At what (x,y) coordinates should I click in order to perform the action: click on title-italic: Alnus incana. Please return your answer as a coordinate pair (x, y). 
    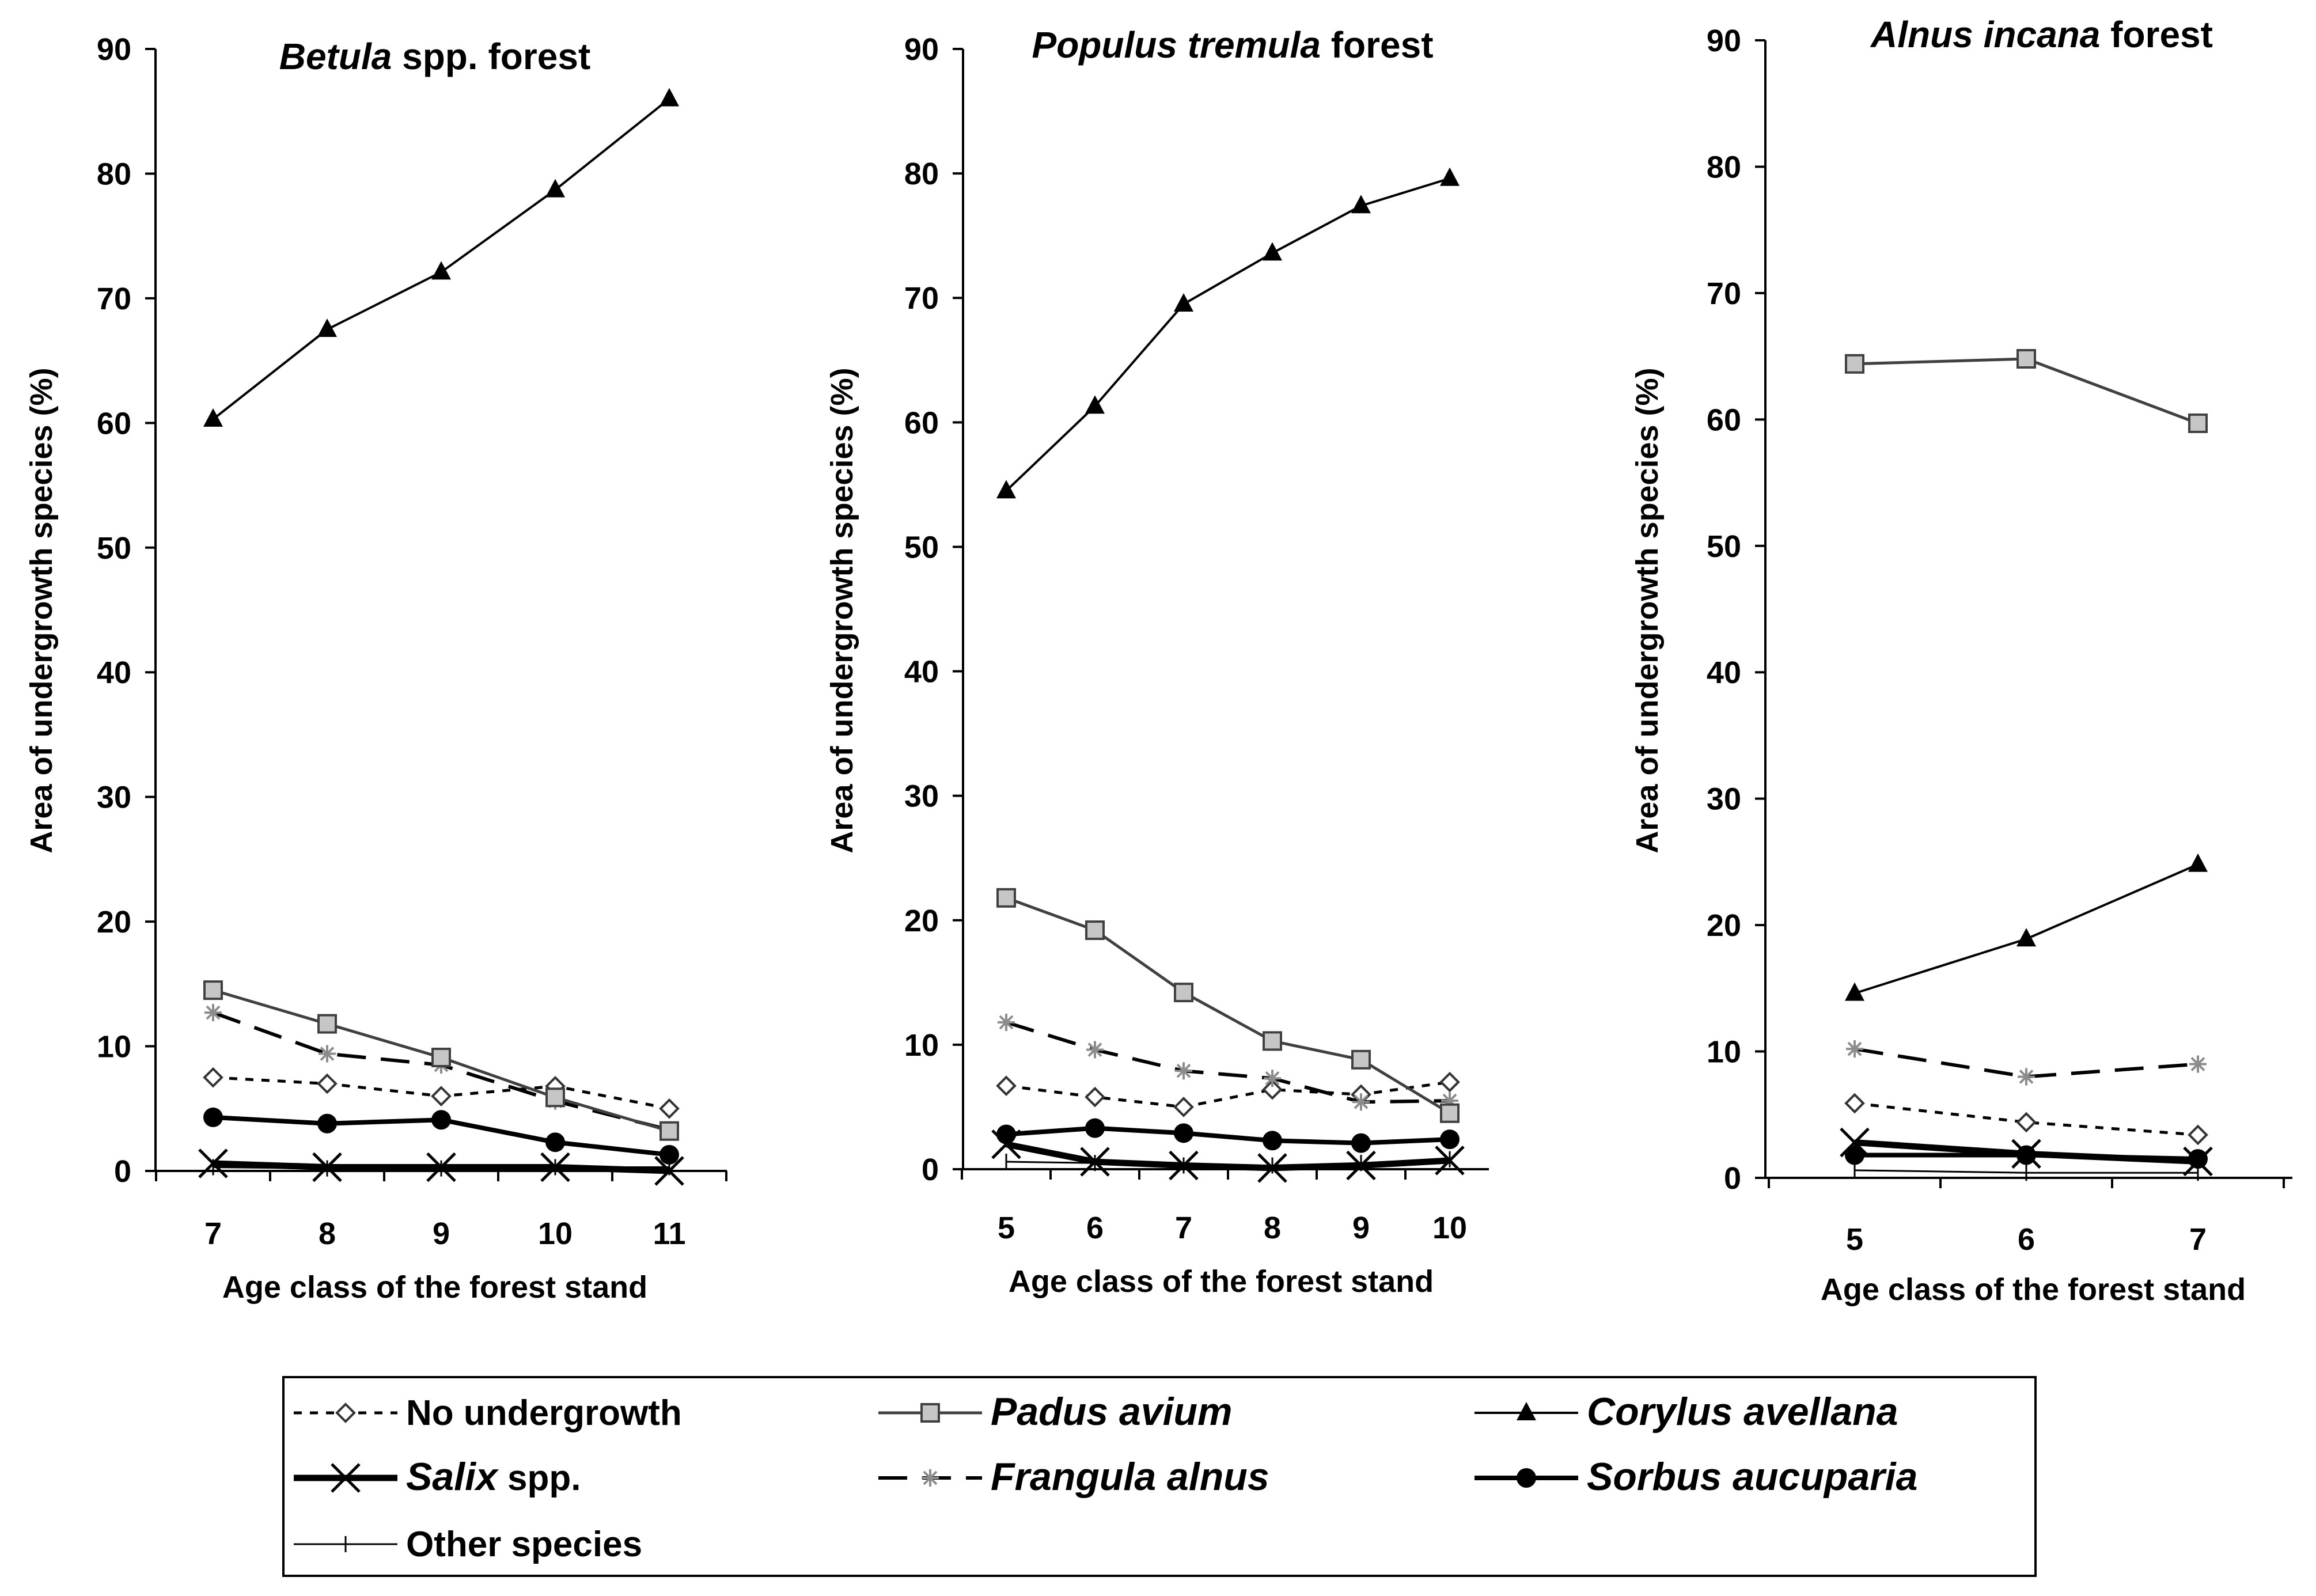
    Looking at the image, I should click on (1985, 34).